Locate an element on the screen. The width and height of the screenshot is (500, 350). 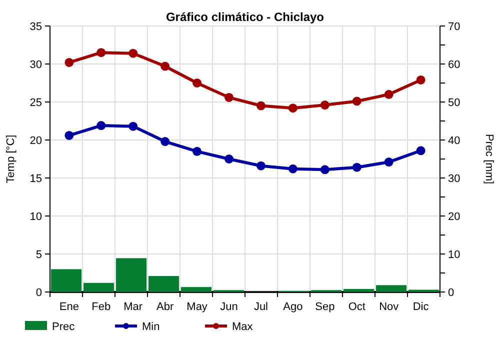
x-tick-label: Feb is located at coordinates (101, 307).